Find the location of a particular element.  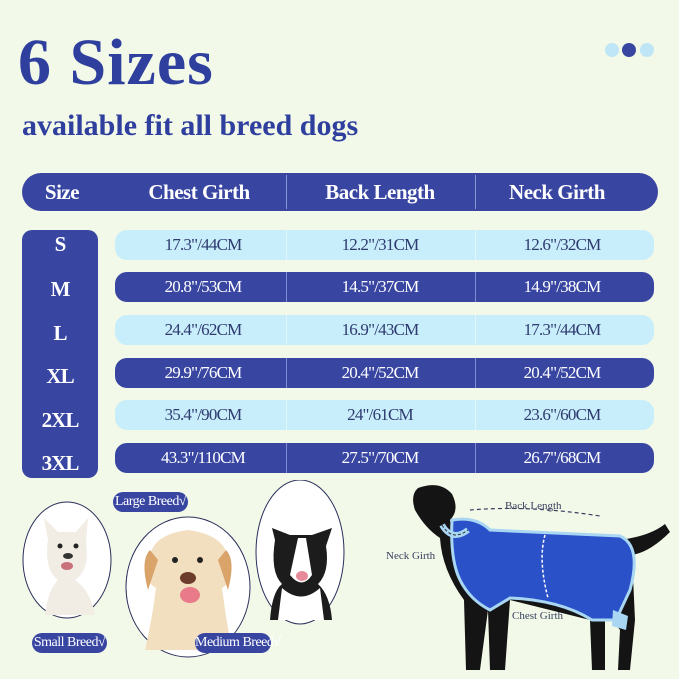

header-back-length: Back Length is located at coordinates (380, 192).